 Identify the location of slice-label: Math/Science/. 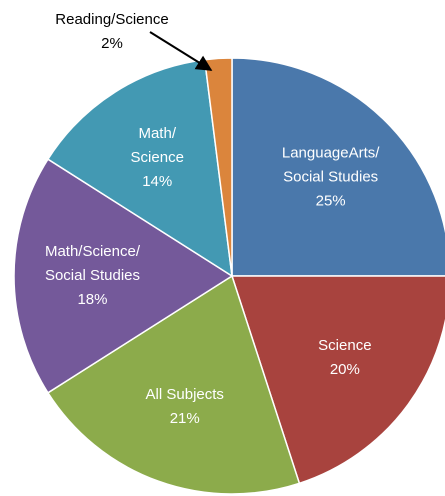
(93, 251).